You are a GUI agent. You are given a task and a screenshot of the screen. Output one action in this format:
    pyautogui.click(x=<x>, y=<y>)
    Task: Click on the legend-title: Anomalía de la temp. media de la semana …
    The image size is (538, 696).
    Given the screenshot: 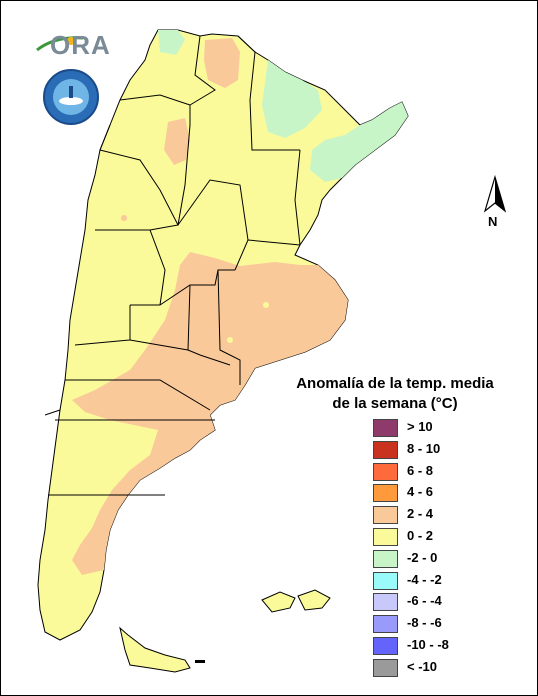 What is the action you would take?
    pyautogui.click(x=395, y=394)
    